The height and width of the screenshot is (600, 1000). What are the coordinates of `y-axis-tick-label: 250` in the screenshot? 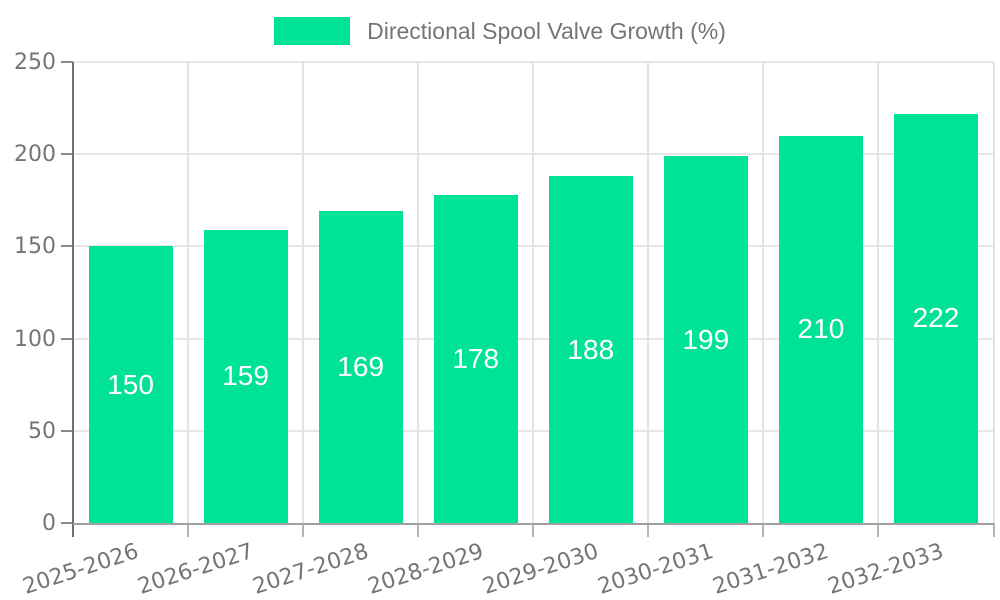 It's located at (35, 62).